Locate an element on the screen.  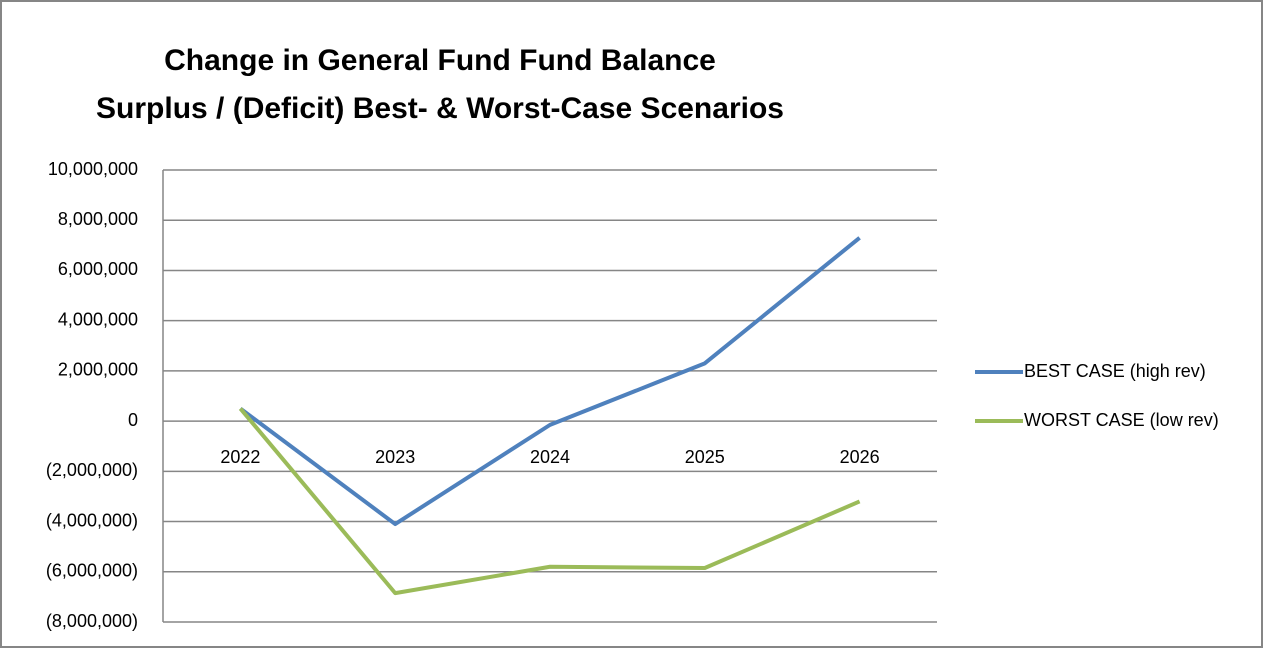
y-tick-label: 6,000,000 is located at coordinates (98, 269).